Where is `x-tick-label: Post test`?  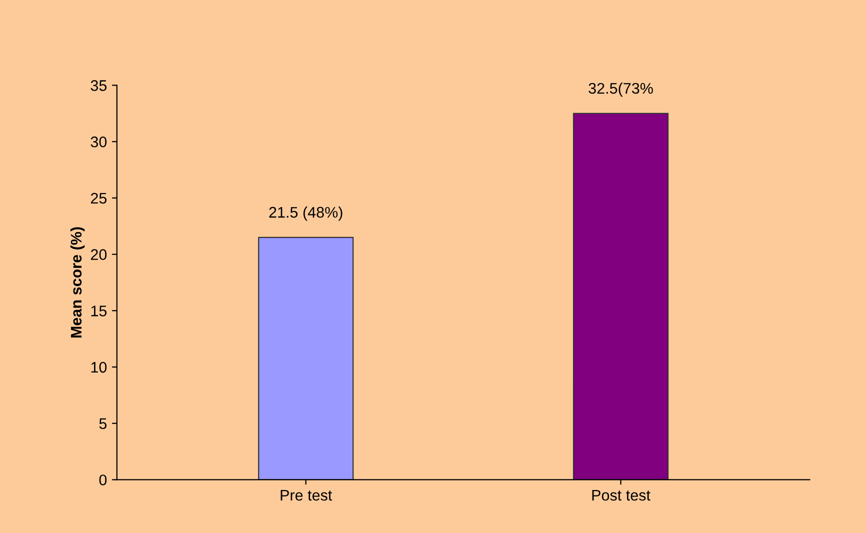 x-tick-label: Post test is located at coordinates (621, 495).